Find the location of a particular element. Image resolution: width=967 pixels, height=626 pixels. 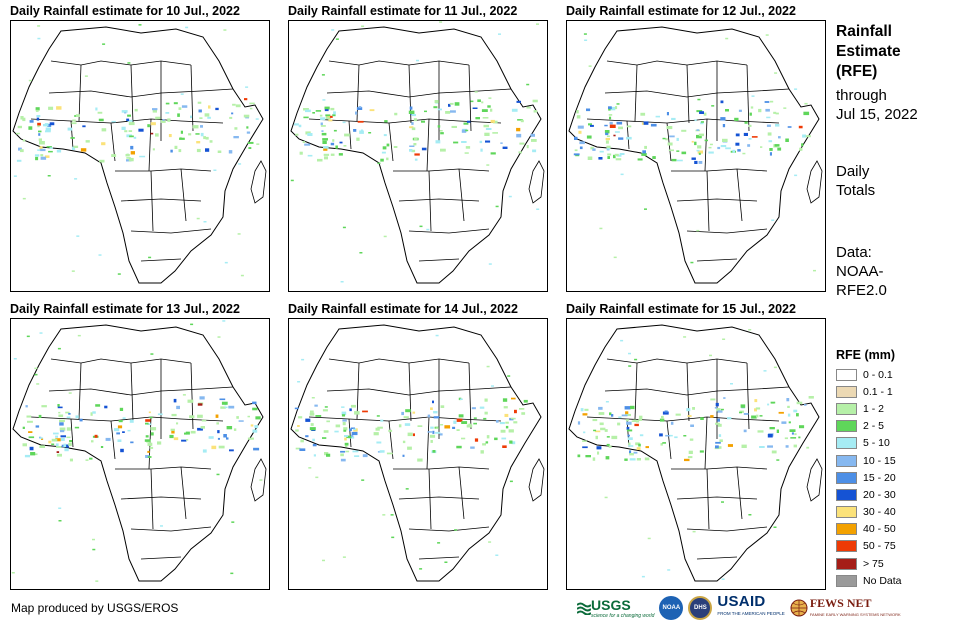

legend-label: 1 - 2 is located at coordinates (874, 408).